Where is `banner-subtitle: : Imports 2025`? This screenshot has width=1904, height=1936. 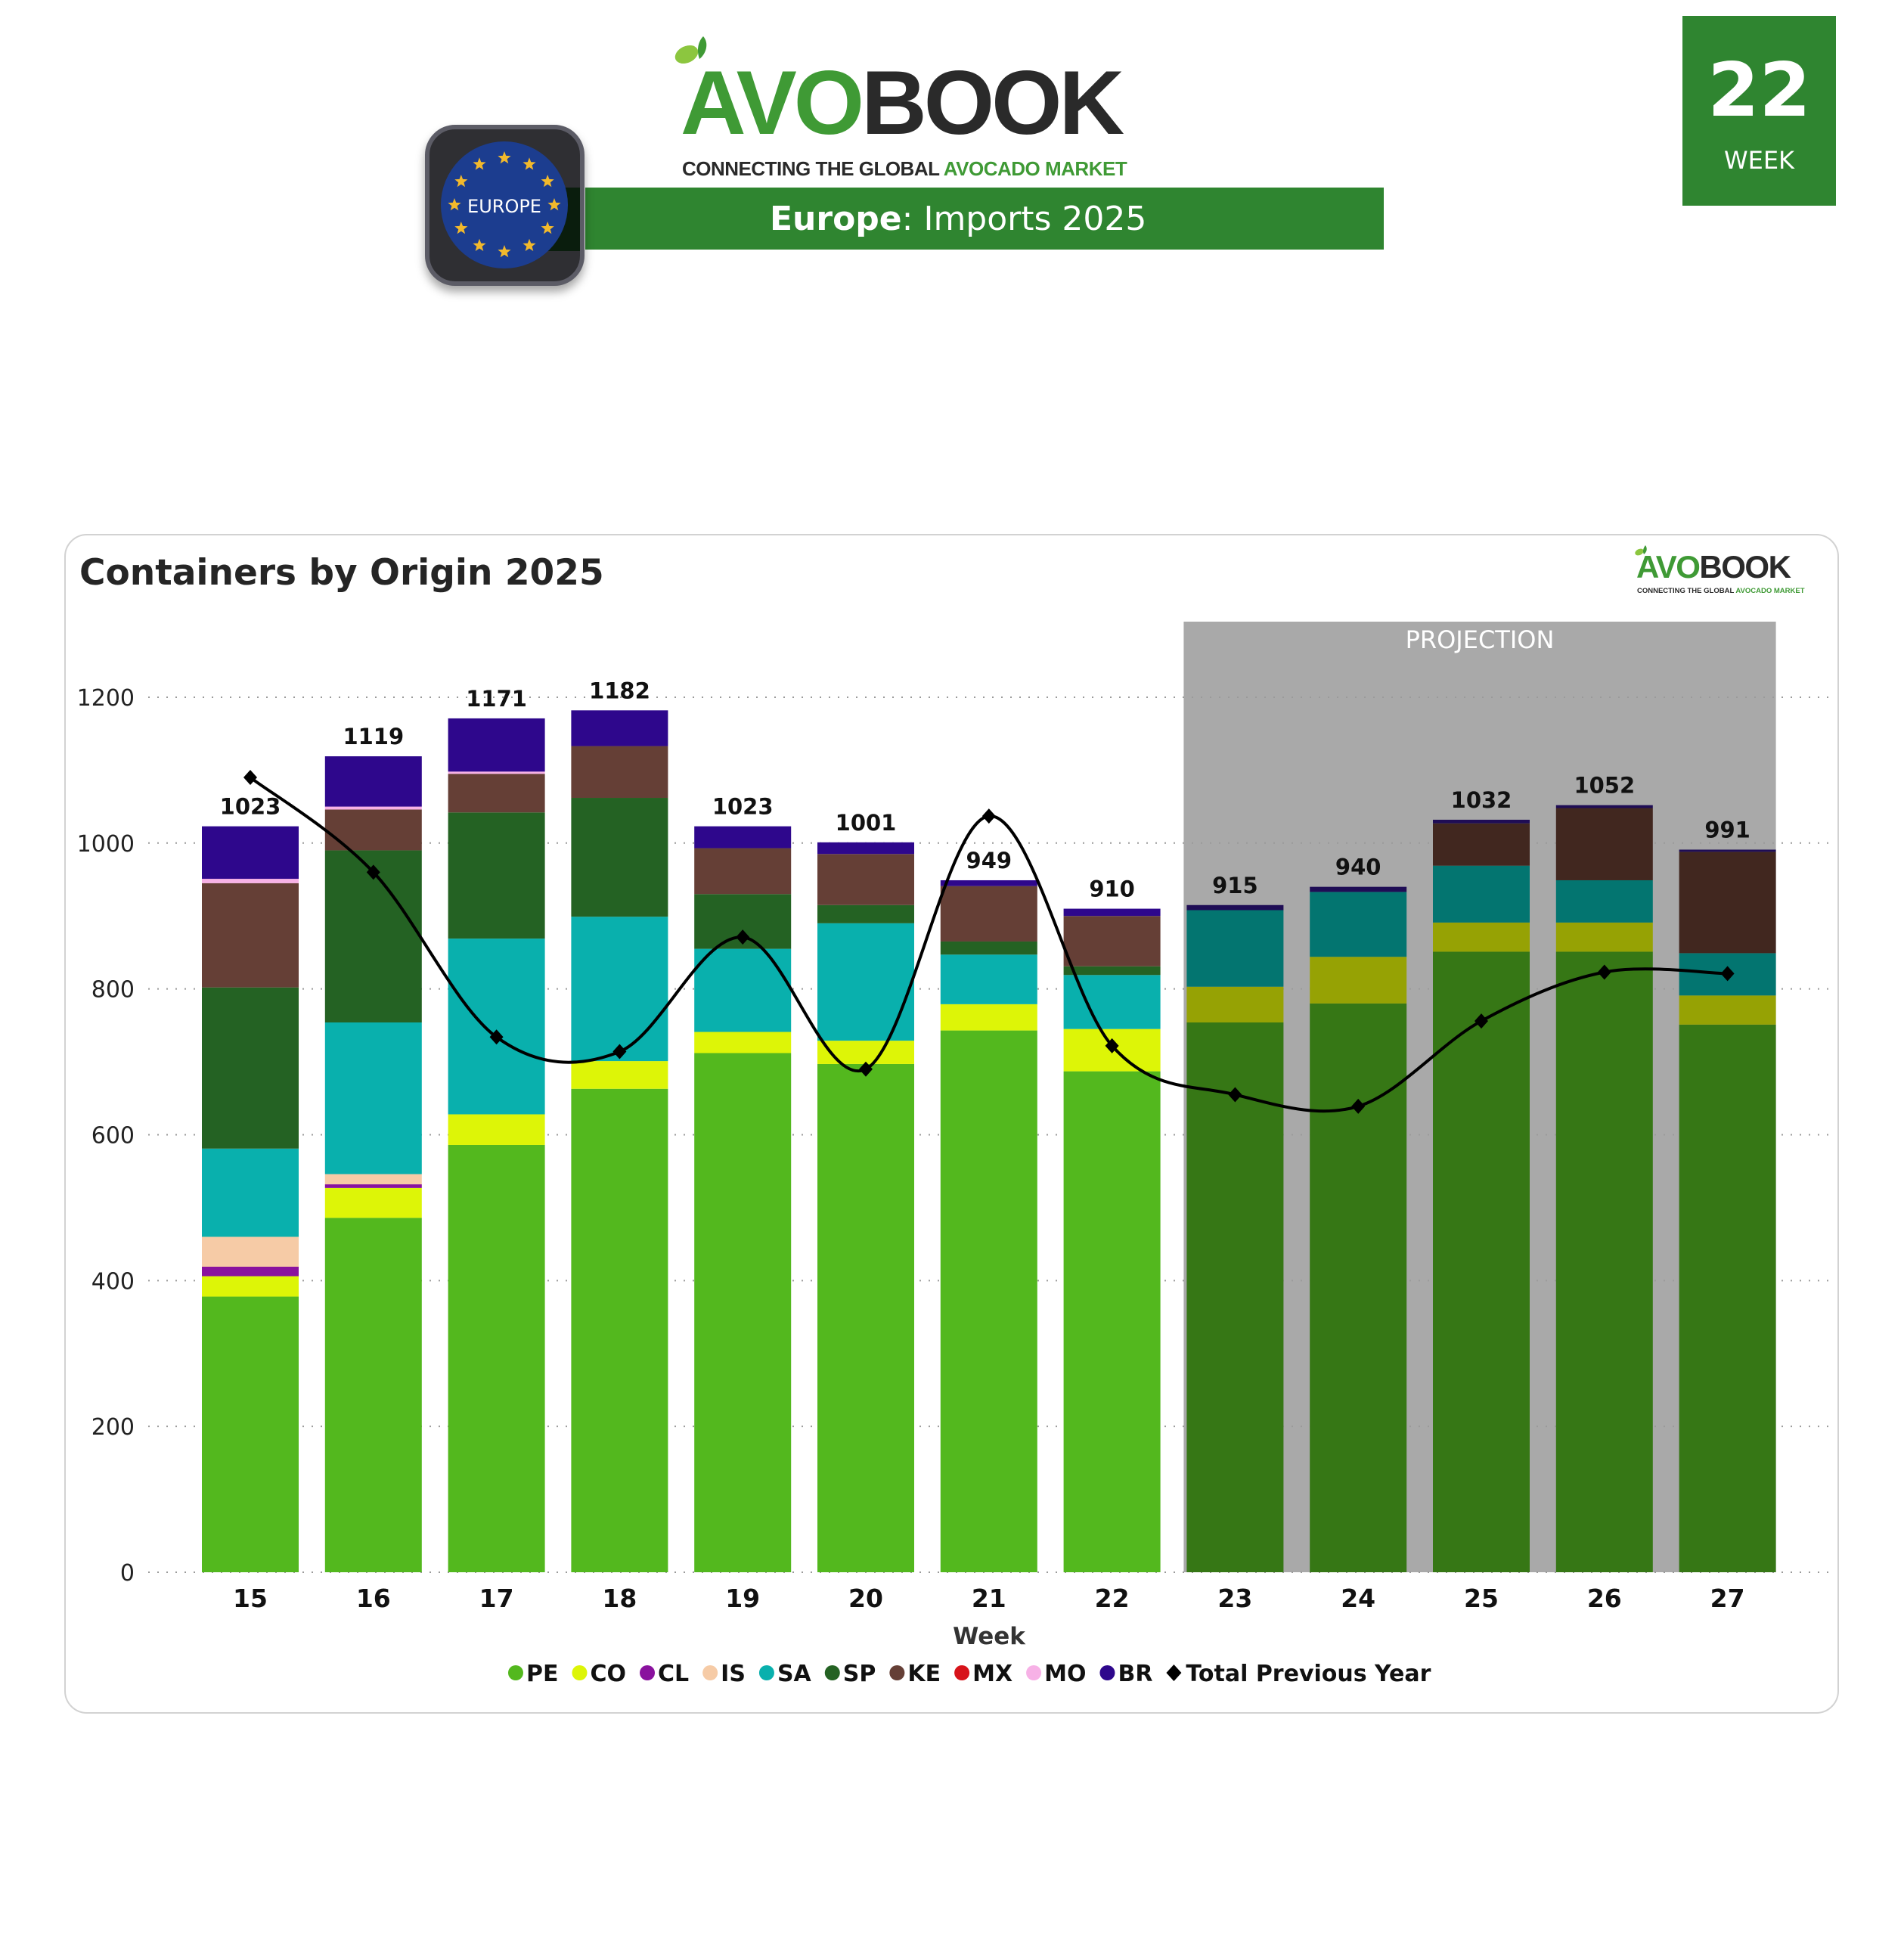 banner-subtitle: : Imports 2025 is located at coordinates (1024, 219).